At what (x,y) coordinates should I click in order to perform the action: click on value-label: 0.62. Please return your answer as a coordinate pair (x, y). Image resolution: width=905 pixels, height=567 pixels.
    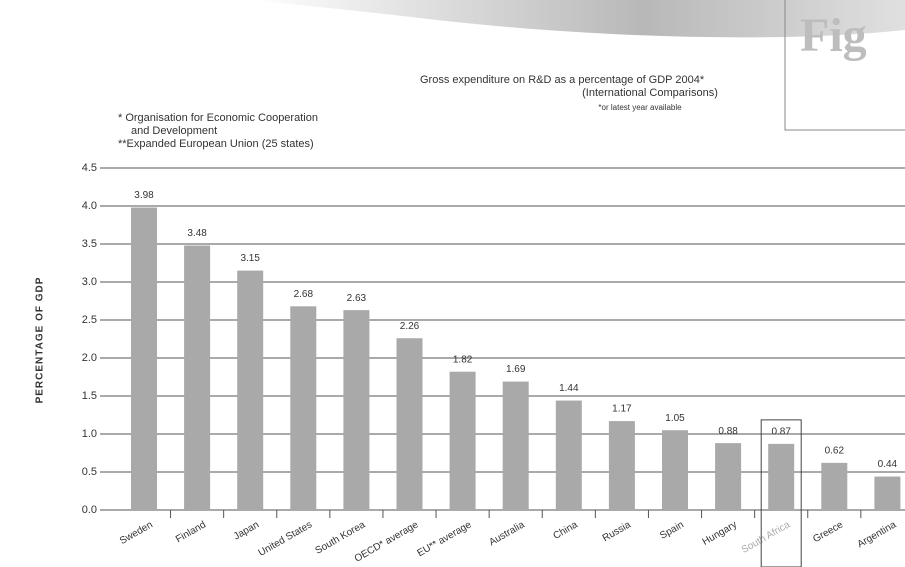
    Looking at the image, I should click on (835, 451).